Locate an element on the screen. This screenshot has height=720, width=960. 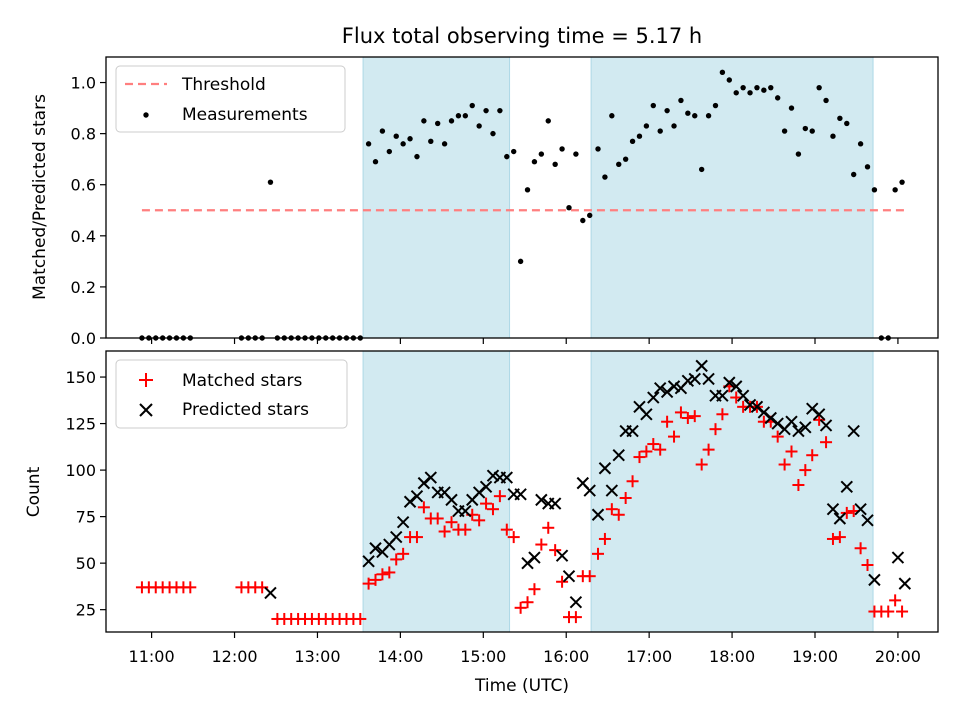
bottom-ytick-label-1: 50 is located at coordinates (86, 563).